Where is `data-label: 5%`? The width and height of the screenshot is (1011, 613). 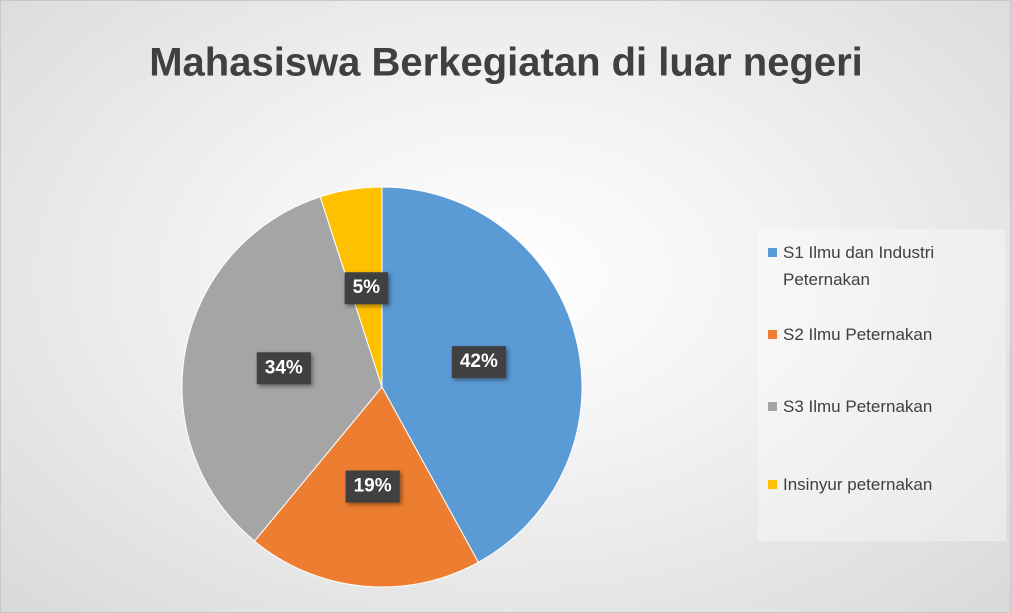 data-label: 5% is located at coordinates (366, 288).